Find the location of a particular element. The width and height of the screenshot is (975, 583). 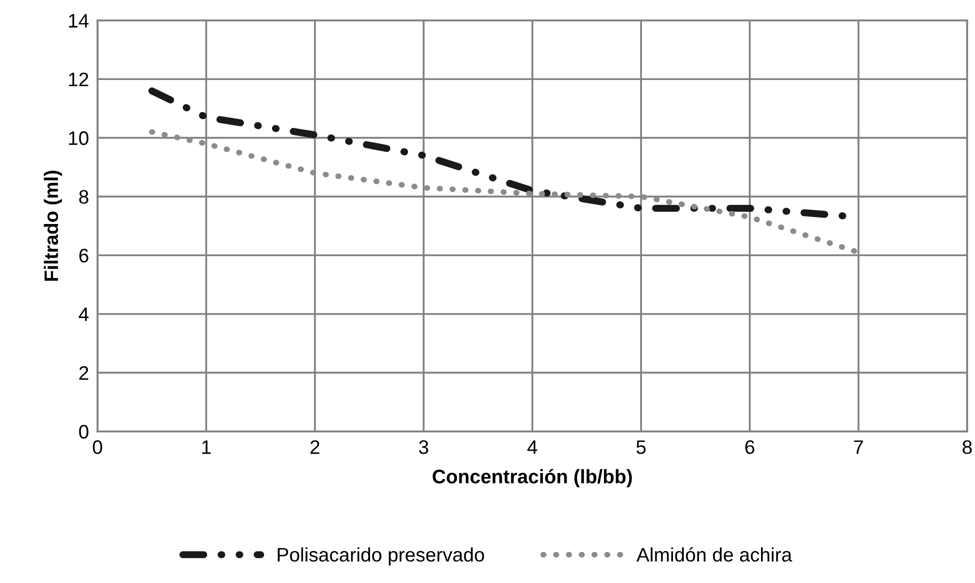

y-tick-label: 2 is located at coordinates (83, 373).